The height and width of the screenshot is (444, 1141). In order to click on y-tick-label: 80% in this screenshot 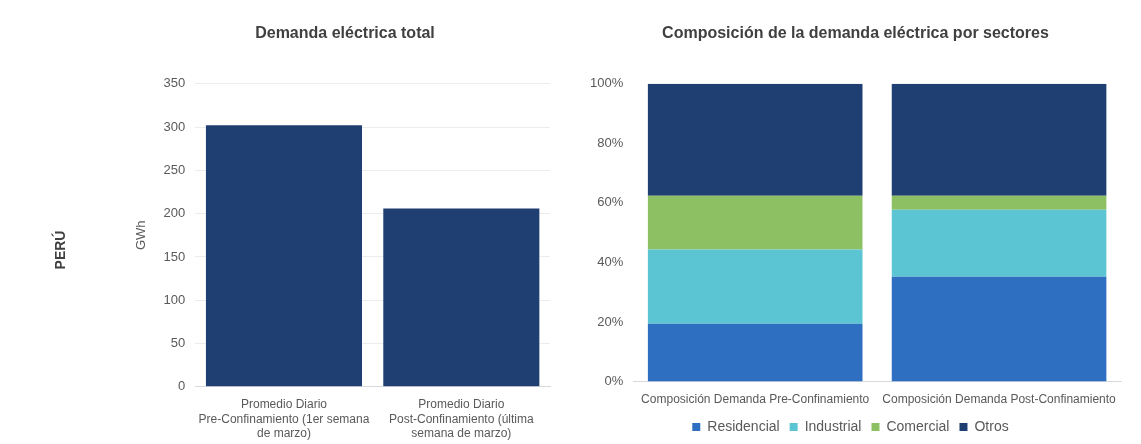, I will do `click(610, 142)`.